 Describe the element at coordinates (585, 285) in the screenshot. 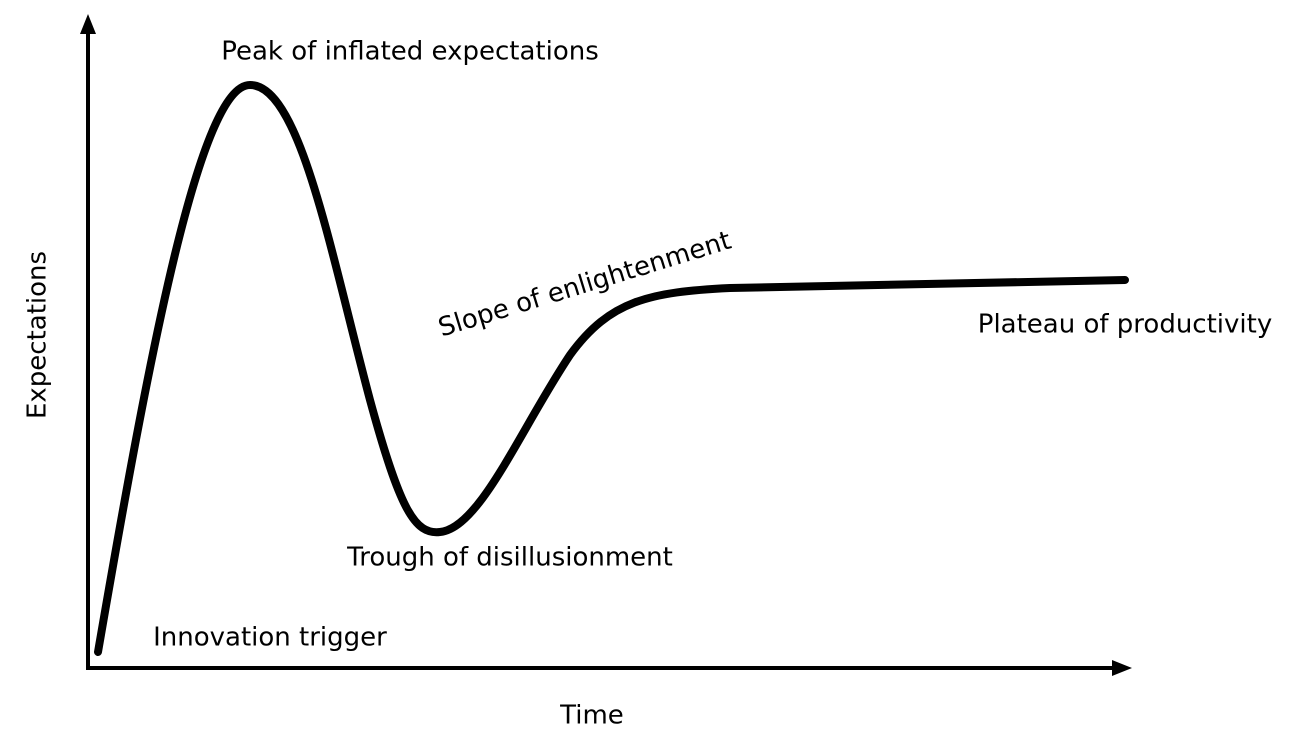

I see `phase-label: Slope of enlightenment` at that location.